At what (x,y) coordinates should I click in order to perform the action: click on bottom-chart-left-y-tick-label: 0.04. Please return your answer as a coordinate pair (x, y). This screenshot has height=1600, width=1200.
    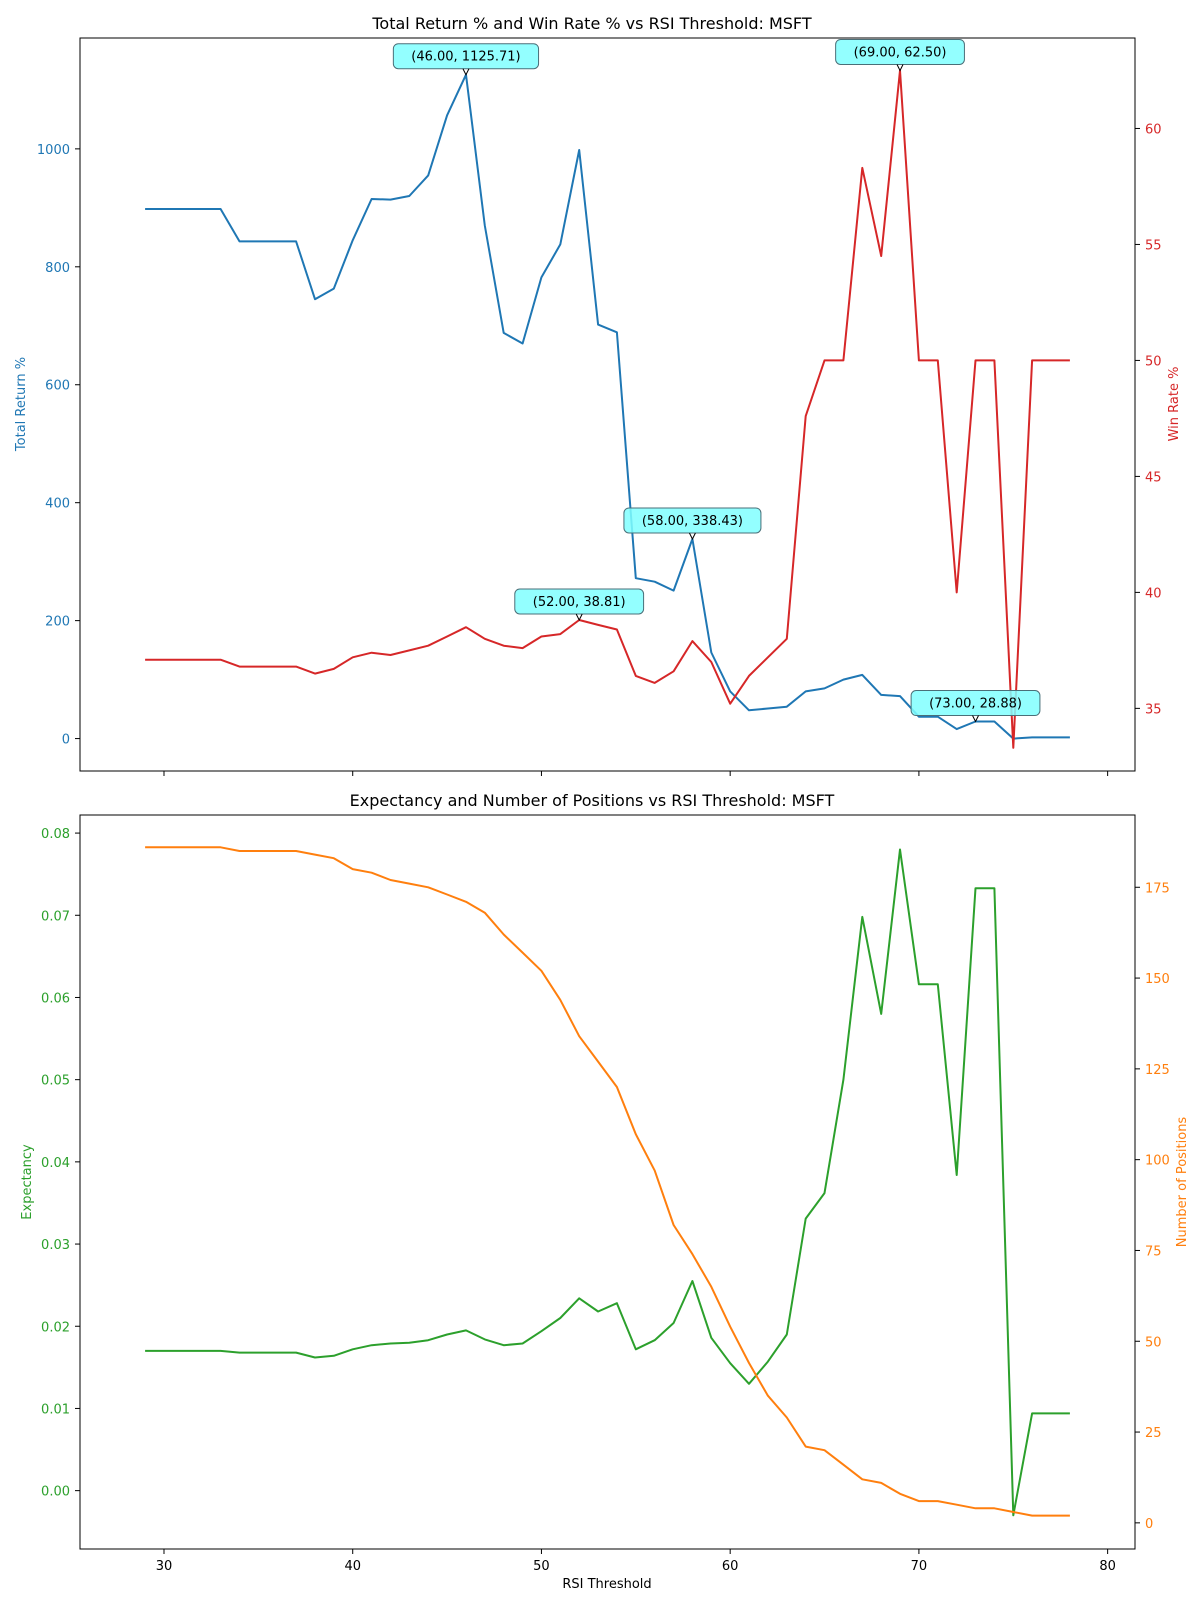
    Looking at the image, I should click on (55, 1163).